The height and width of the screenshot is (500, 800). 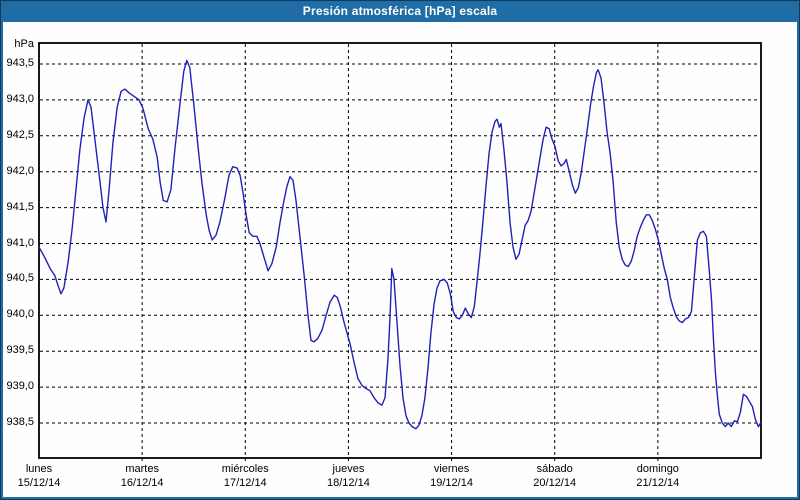 I want to click on y-tick-label: 939,0, so click(x=20, y=386).